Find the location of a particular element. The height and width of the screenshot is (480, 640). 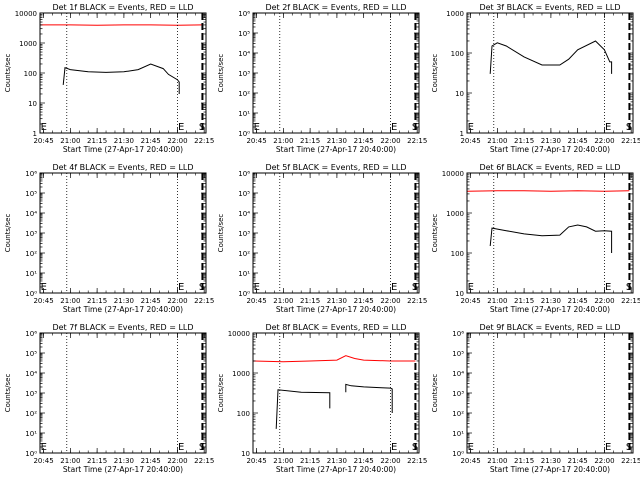

chart-title: Det 2f BLACK = Events, RED = LLD is located at coordinates (335, 7).